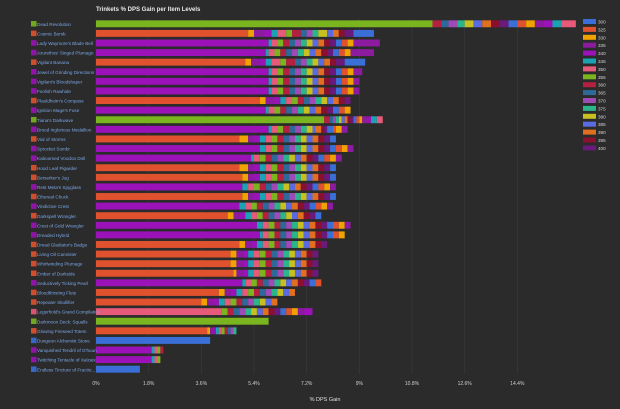 The width and height of the screenshot is (620, 409). What do you see at coordinates (62, 283) in the screenshot?
I see `row-label: Seductively Ticking Pearl` at bounding box center [62, 283].